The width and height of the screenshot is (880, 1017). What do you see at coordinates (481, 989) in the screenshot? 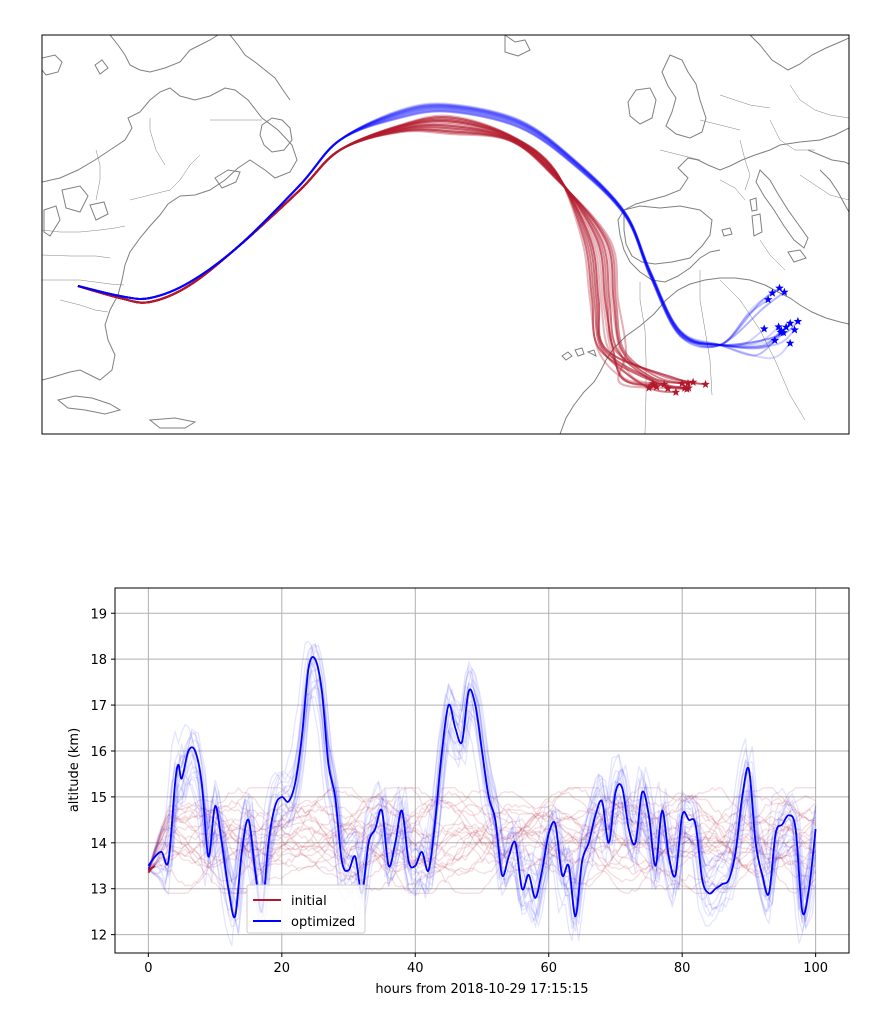
I see `x-axis-label: hours from 2018-10-29 17:15:15` at bounding box center [481, 989].